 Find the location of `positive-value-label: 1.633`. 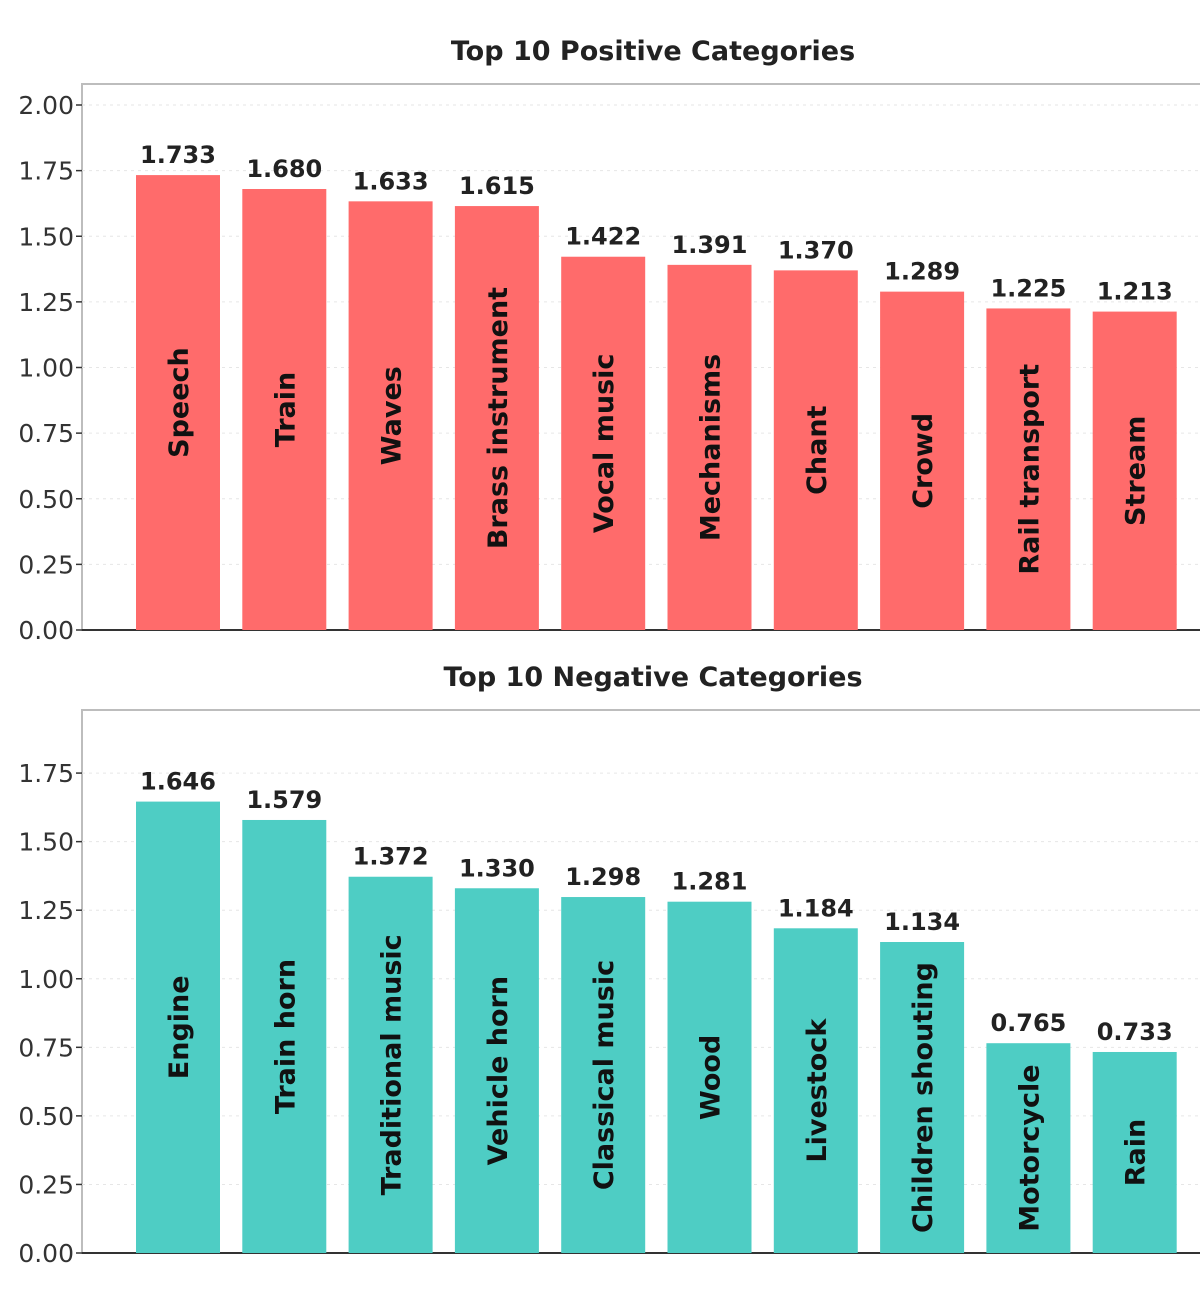

positive-value-label: 1.633 is located at coordinates (391, 181).